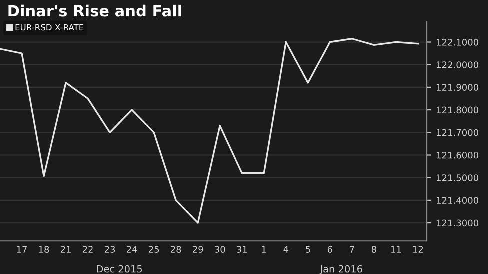  Describe the element at coordinates (242, 249) in the screenshot. I see `x-tick-label: 31` at that location.